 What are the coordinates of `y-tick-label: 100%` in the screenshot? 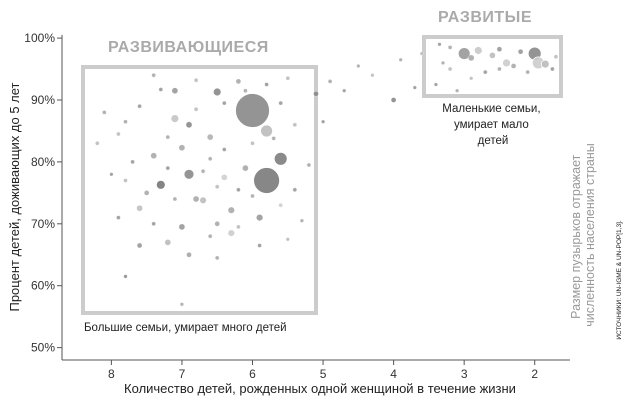 It's located at (39, 38).